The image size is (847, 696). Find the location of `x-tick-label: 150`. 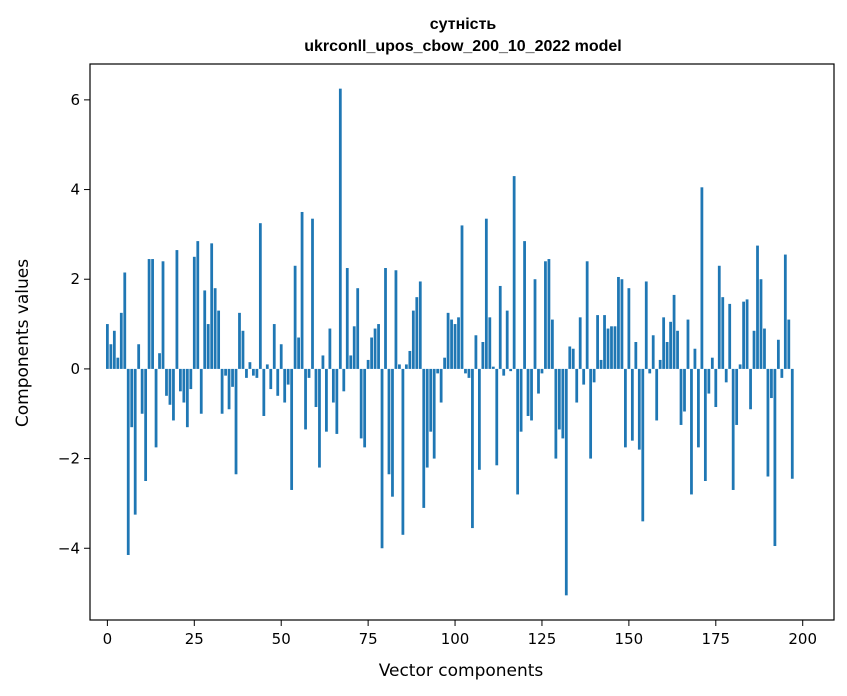

x-tick-label: 150 is located at coordinates (629, 639).